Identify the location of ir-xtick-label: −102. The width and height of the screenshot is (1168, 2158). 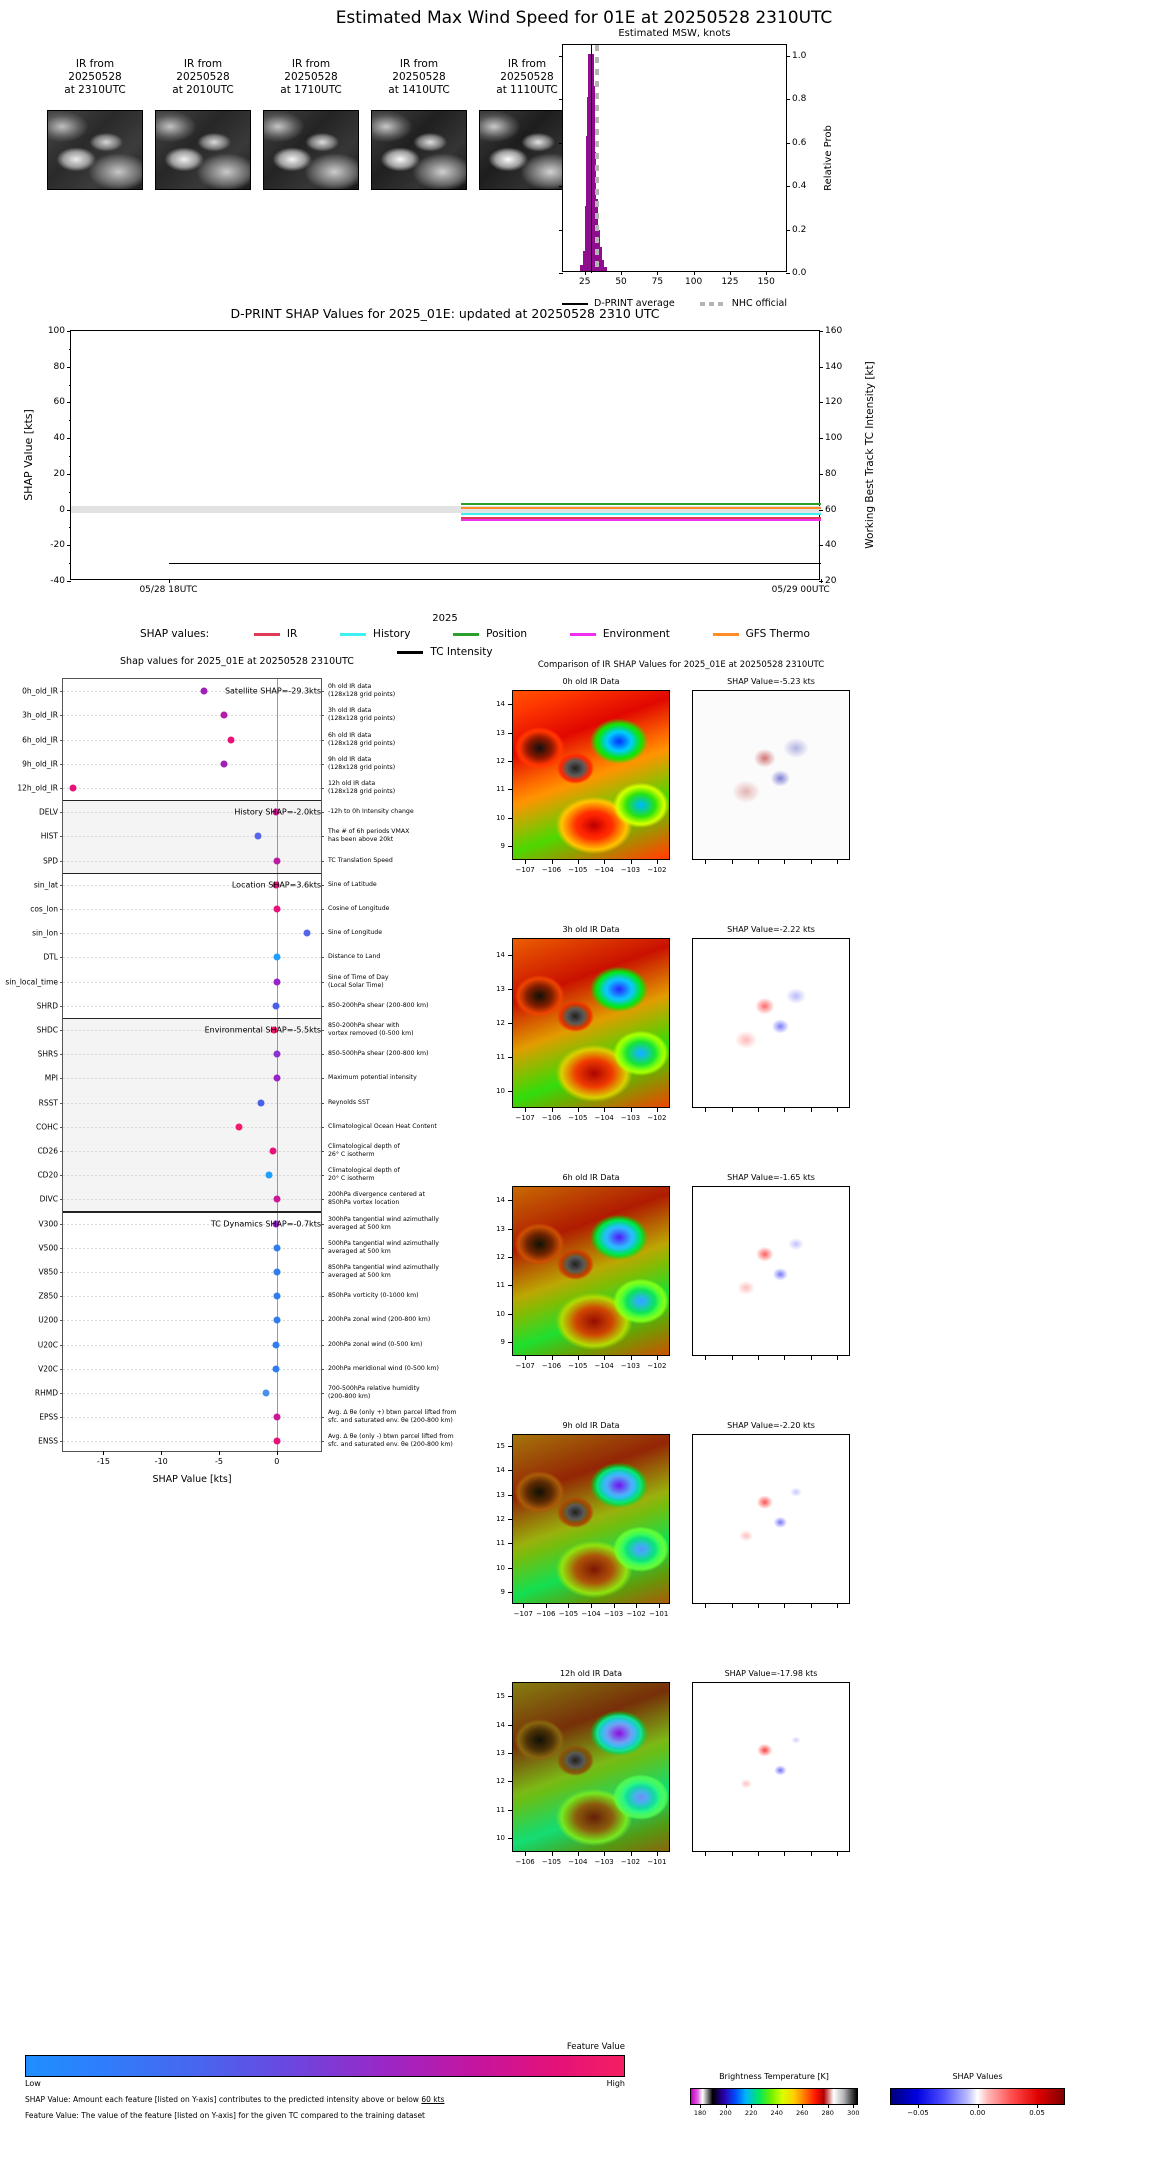
(657, 1366).